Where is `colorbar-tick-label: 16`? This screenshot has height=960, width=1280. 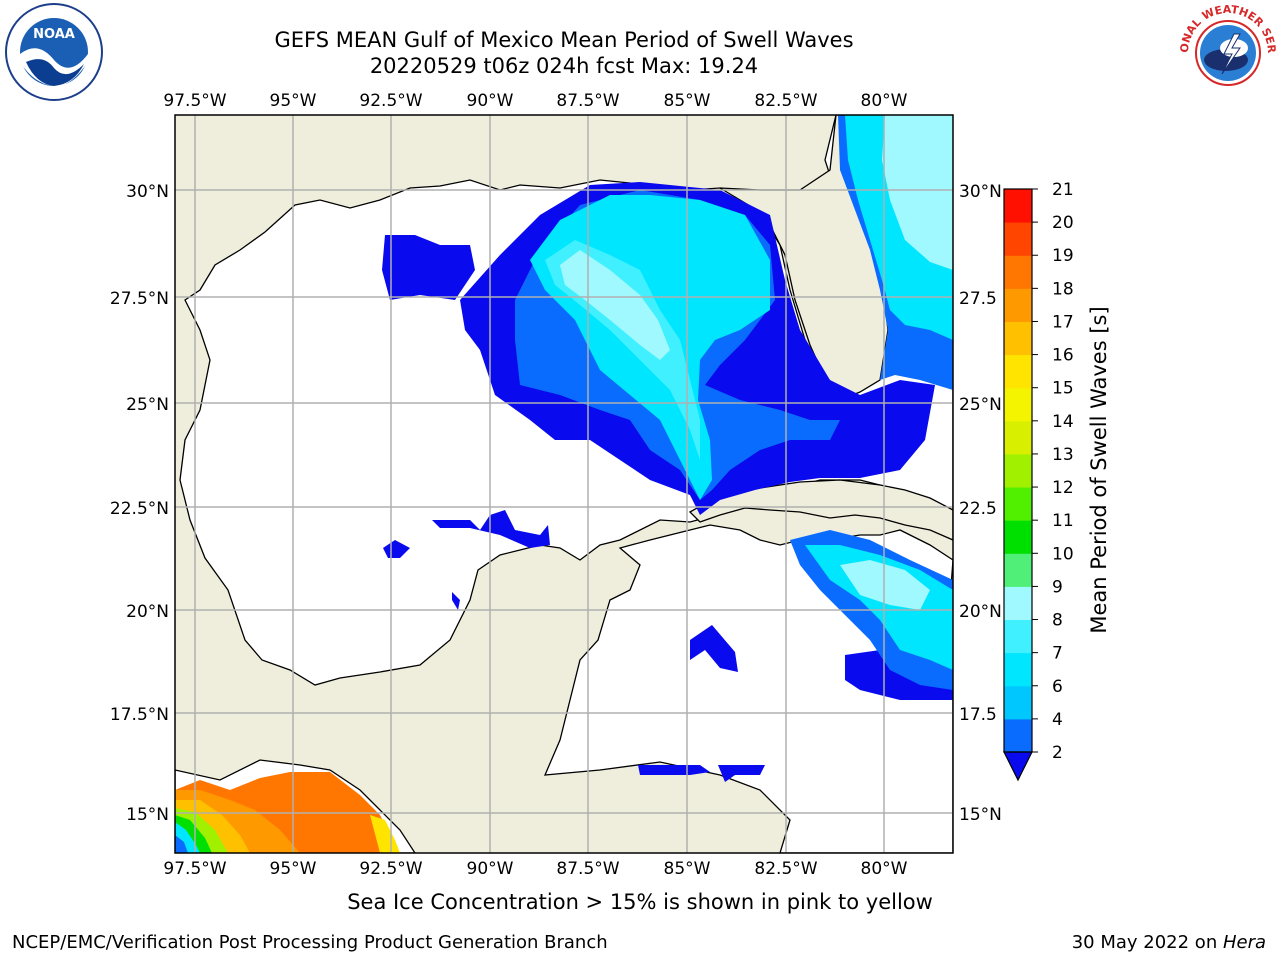 colorbar-tick-label: 16 is located at coordinates (1063, 356).